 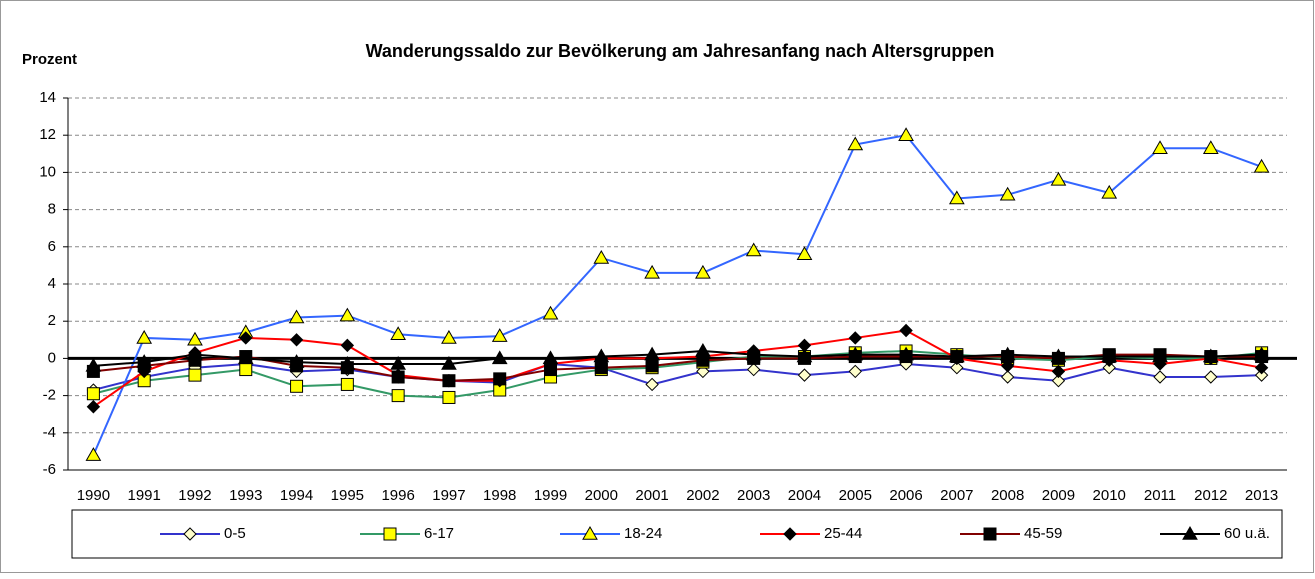 What do you see at coordinates (49, 432) in the screenshot?
I see `y-tick-label: -4` at bounding box center [49, 432].